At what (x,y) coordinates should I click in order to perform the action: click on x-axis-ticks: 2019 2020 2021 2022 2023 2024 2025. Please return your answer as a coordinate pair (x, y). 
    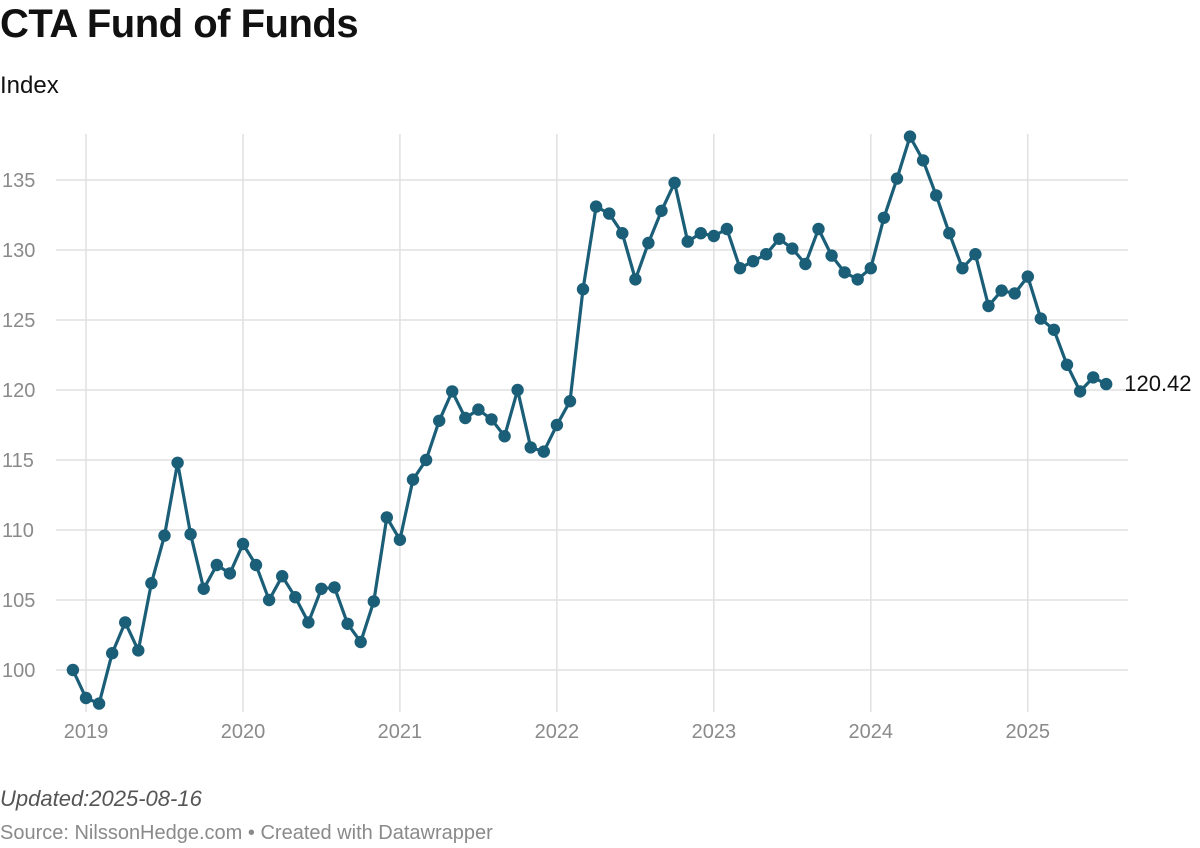
    Looking at the image, I should click on (557, 732).